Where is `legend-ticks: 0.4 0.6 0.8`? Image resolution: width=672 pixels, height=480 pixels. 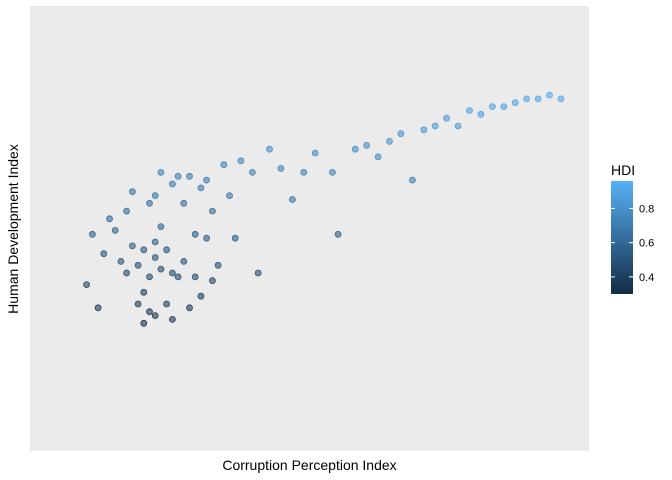
legend-ticks: 0.4 0.6 0.8 is located at coordinates (632, 243).